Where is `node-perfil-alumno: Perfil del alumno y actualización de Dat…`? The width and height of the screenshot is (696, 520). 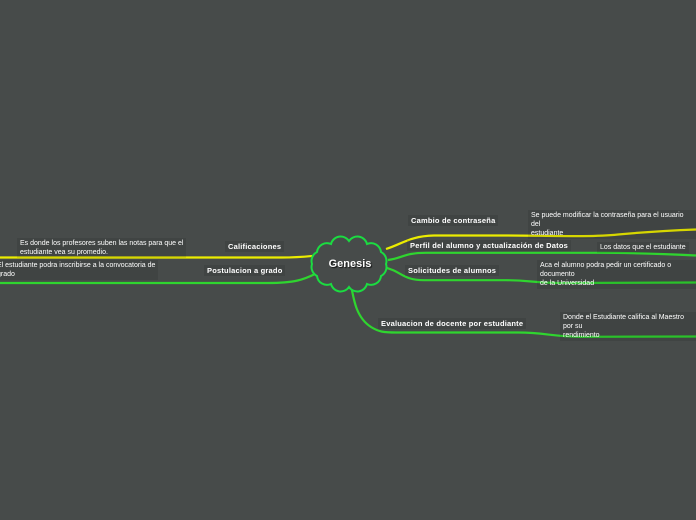
node-perfil-alumno: Perfil del alumno y actualización de Dat… is located at coordinates (489, 245).